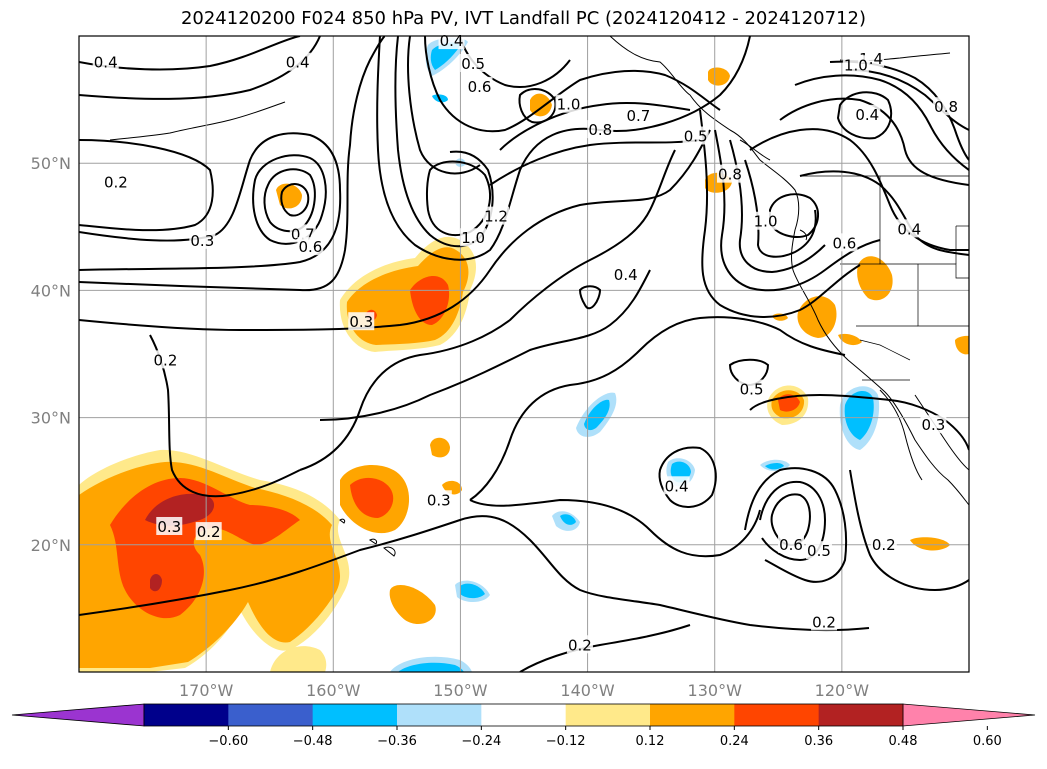 The height and width of the screenshot is (769, 1047). Describe the element at coordinates (987, 741) in the screenshot. I see `colorbar-tick-label: 0.60` at that location.